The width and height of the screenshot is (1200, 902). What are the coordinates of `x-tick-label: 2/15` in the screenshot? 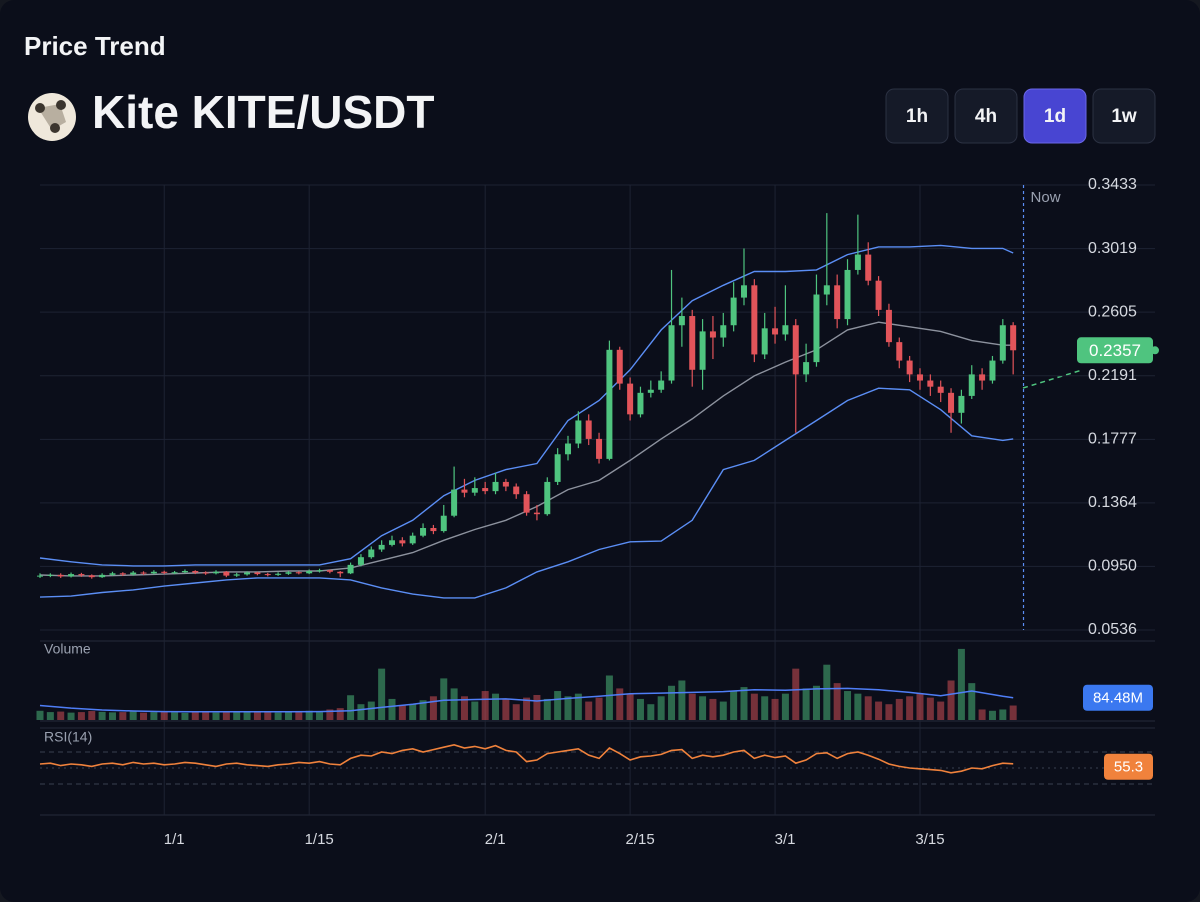 It's located at (640, 839).